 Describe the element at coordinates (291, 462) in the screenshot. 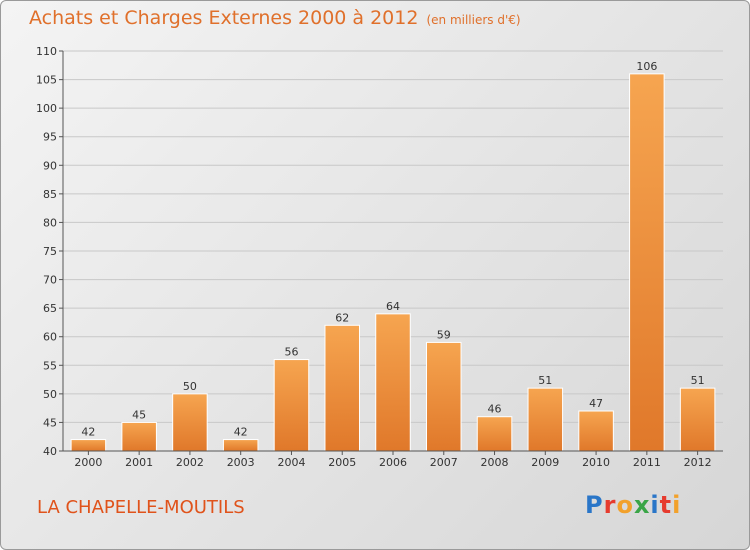

I see `x-tick-label: 2004` at that location.